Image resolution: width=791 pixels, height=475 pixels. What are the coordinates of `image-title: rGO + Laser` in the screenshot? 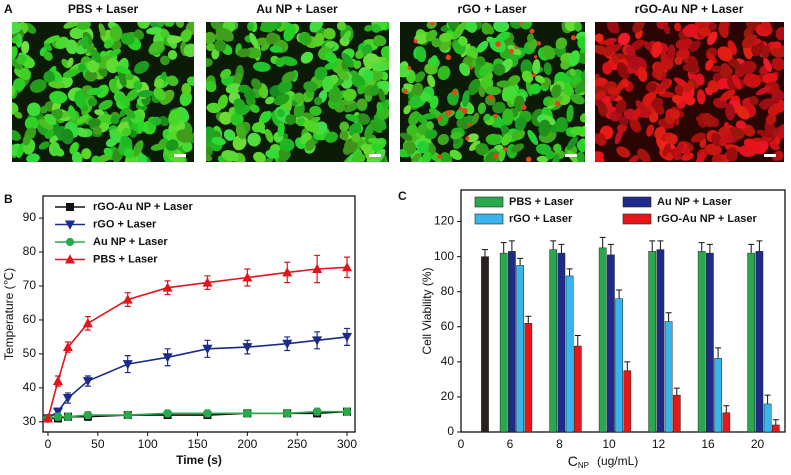 It's located at (491, 9).